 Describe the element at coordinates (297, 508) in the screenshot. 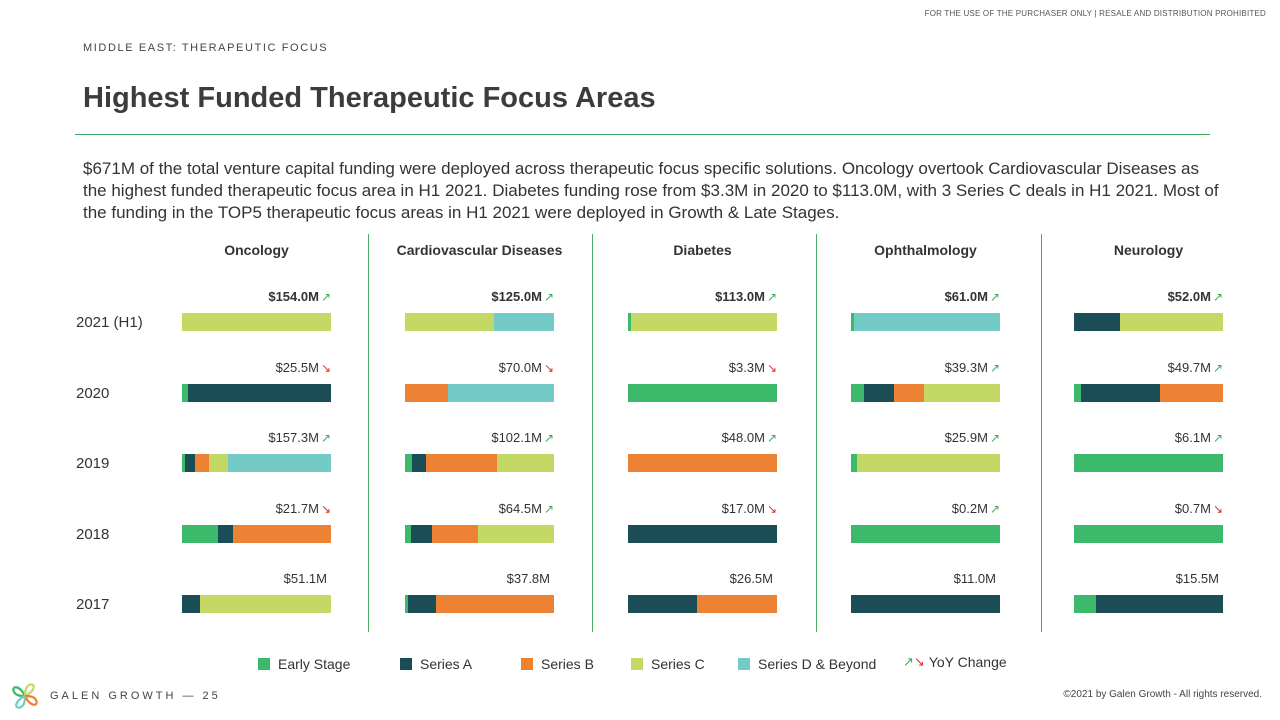

I see `value-text: $21.7M` at that location.